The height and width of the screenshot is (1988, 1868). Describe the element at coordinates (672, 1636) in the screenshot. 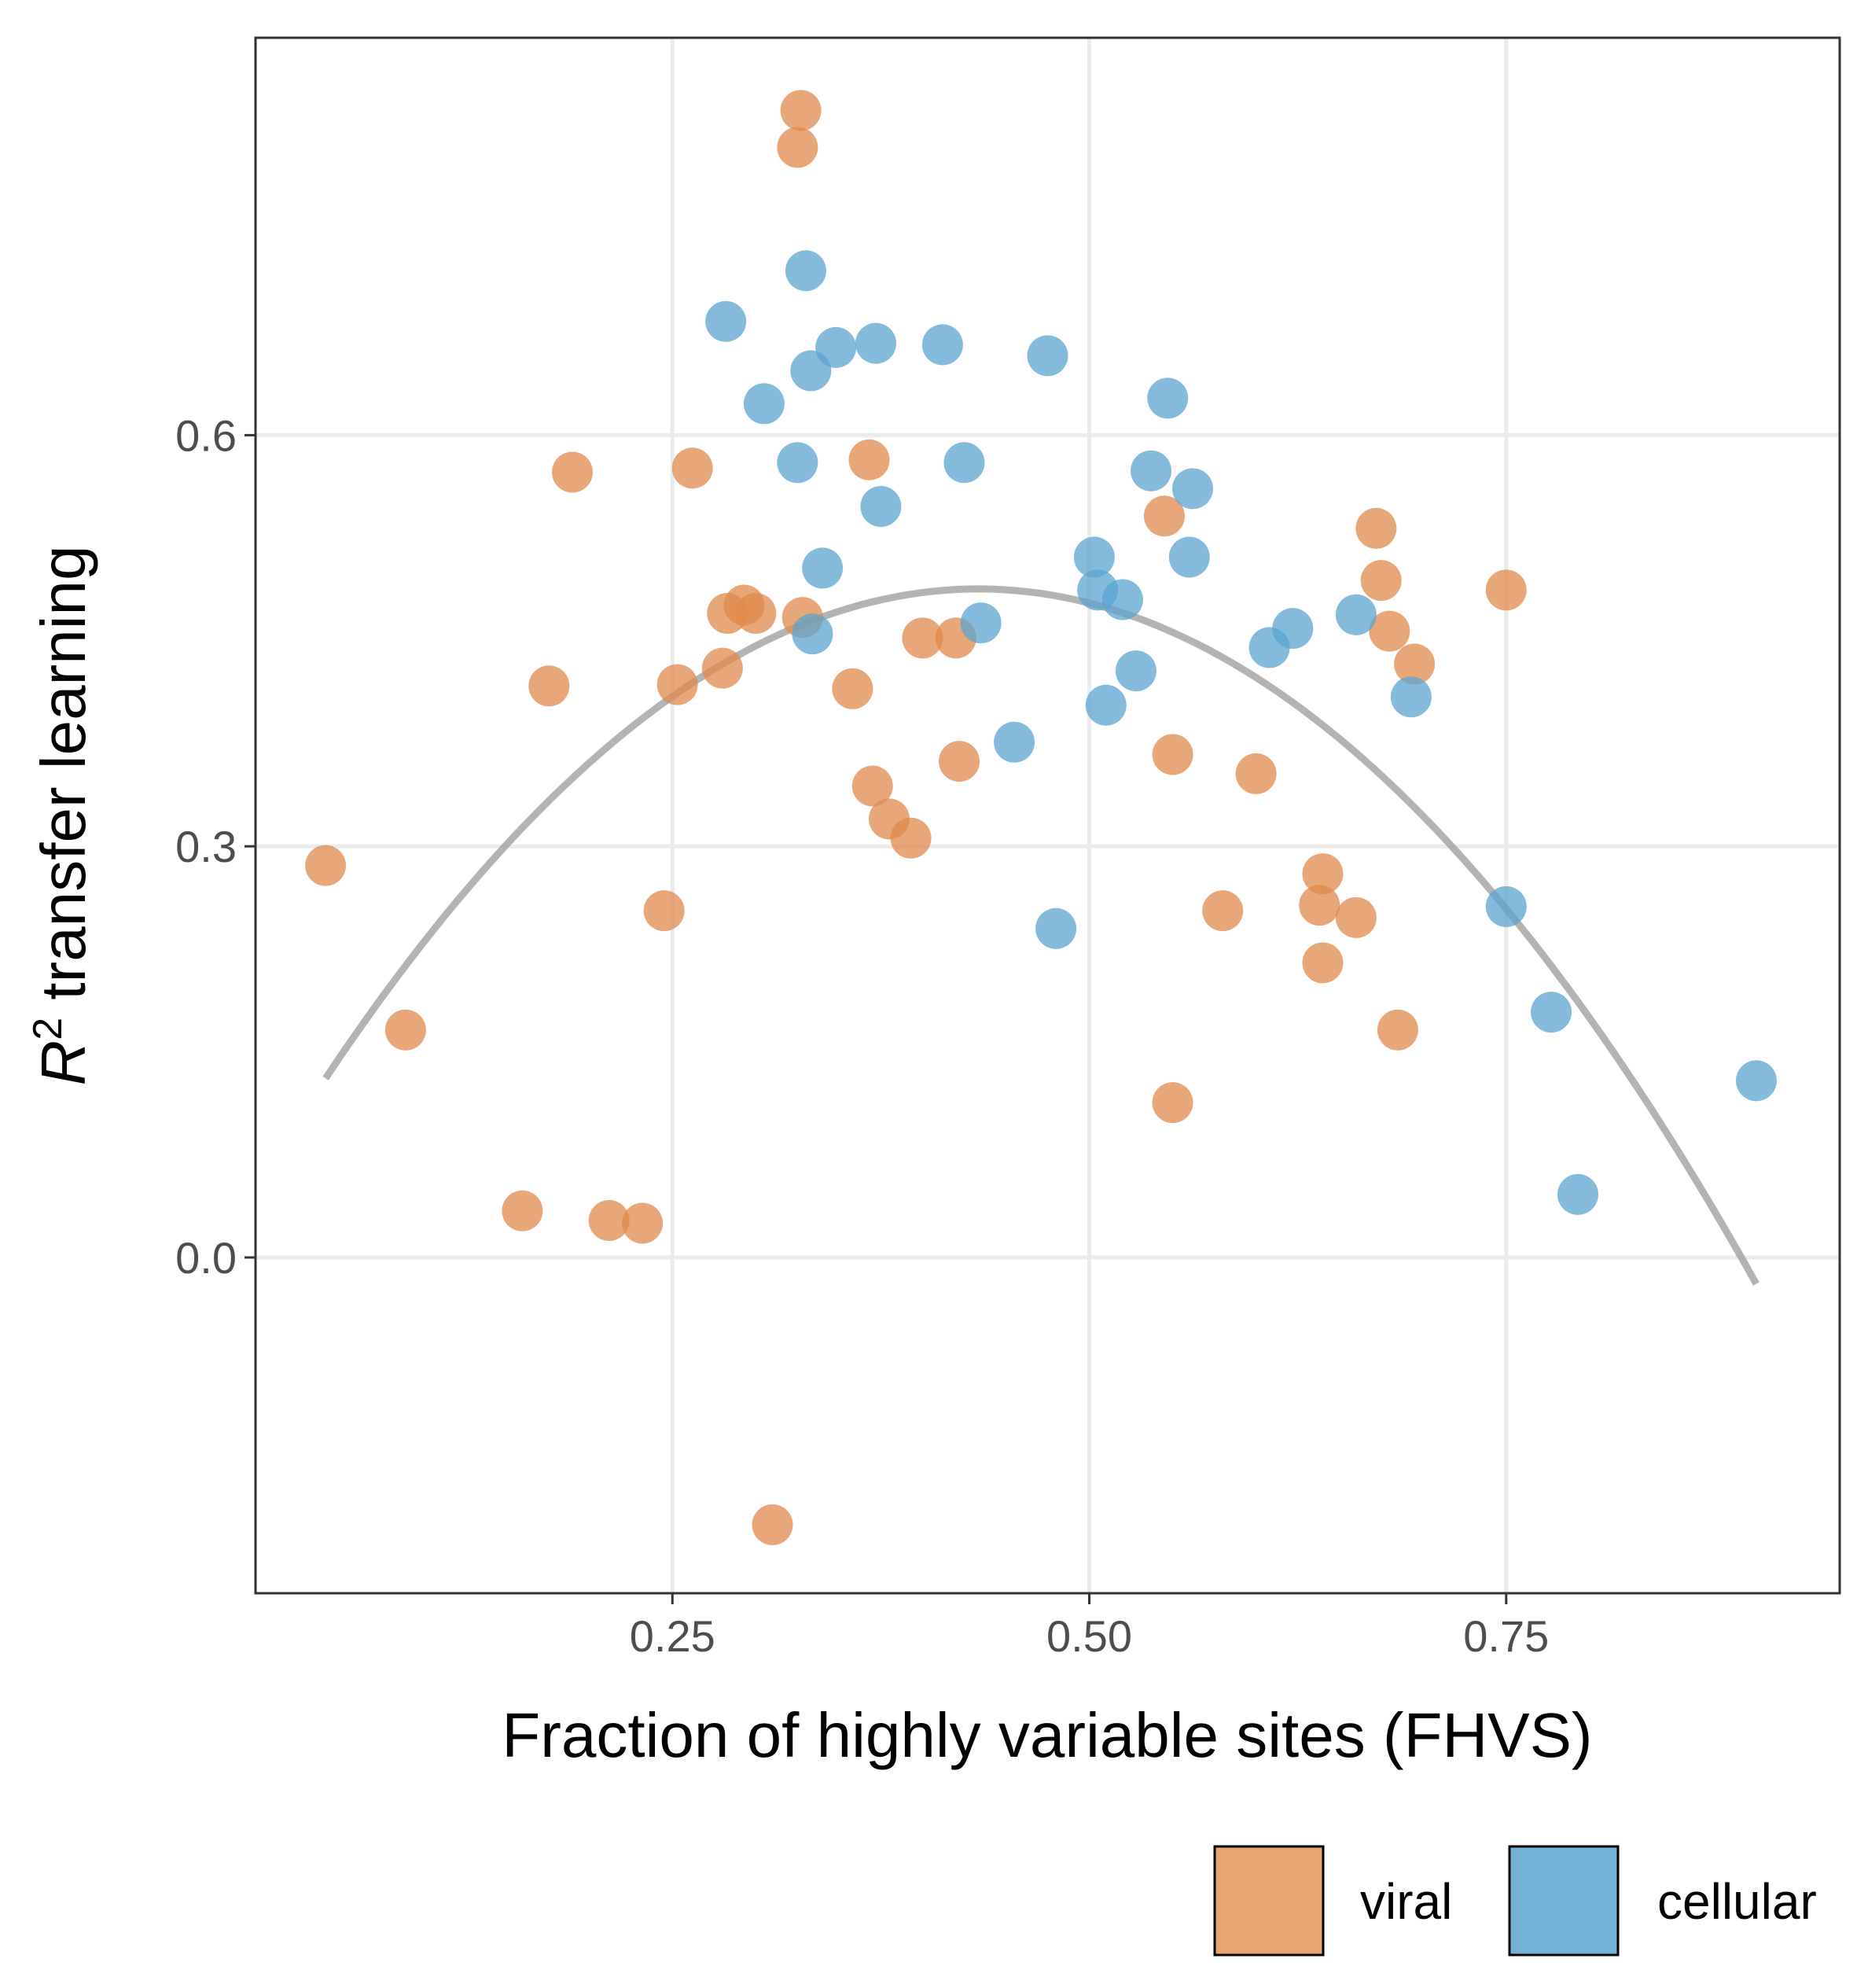

I see `x-tick-label: 0.25` at that location.